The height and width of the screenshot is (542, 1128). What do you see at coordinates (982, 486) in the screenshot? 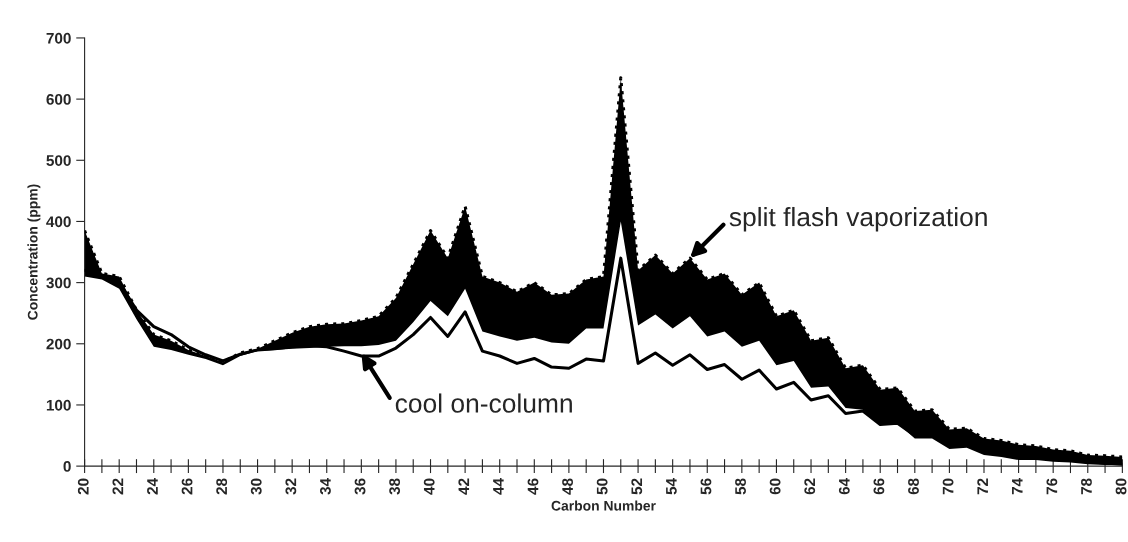
I see `x-tick-label: 72` at bounding box center [982, 486].